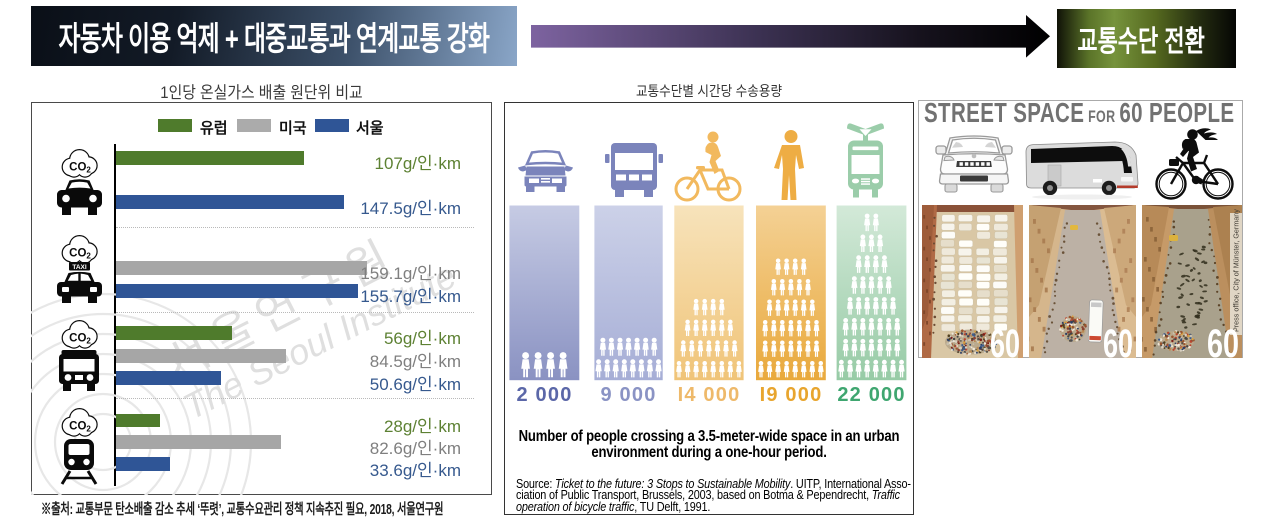 This screenshot has width=1273, height=521. I want to click on svg-text:Press office, City of Münster,: Press office, City of Münster, Germany, so click(1236, 269).